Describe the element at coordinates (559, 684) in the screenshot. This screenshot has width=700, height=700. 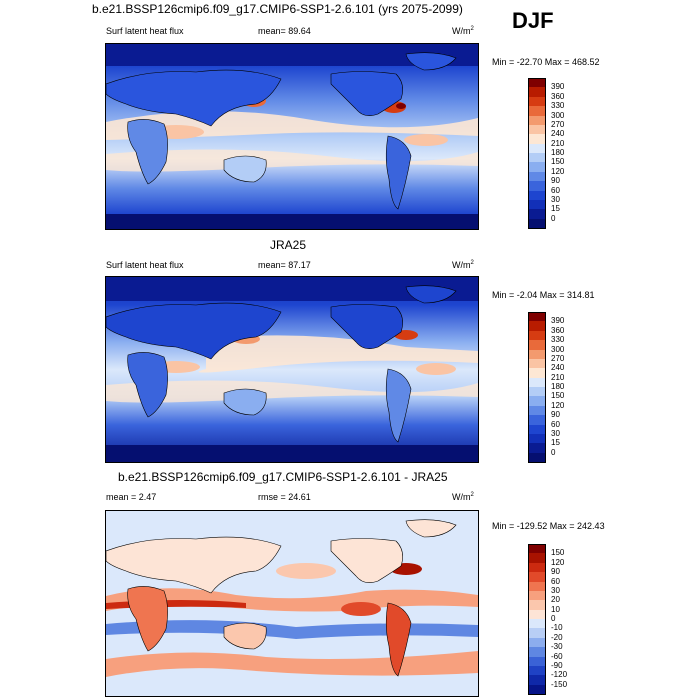
I see `colorbar-label: -150` at that location.